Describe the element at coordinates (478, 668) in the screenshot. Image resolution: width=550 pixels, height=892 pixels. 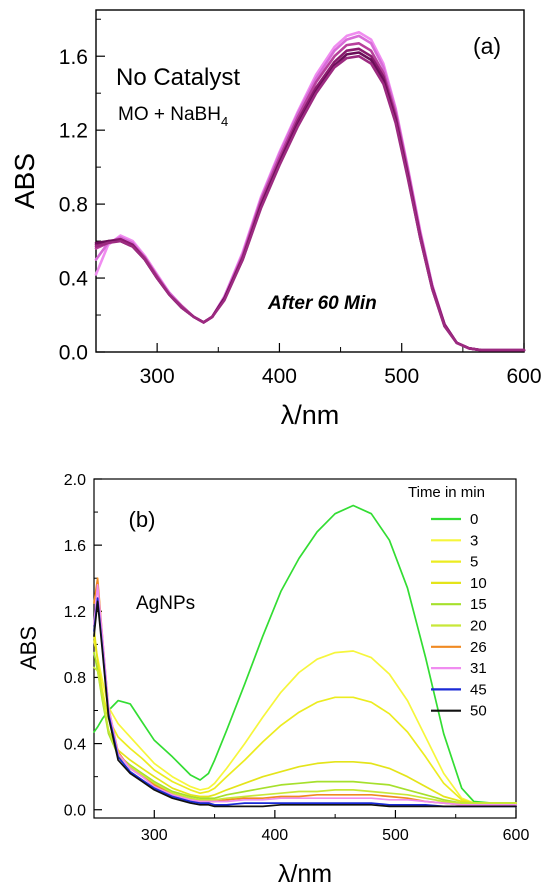
I see `legend-label-31: 31` at that location.